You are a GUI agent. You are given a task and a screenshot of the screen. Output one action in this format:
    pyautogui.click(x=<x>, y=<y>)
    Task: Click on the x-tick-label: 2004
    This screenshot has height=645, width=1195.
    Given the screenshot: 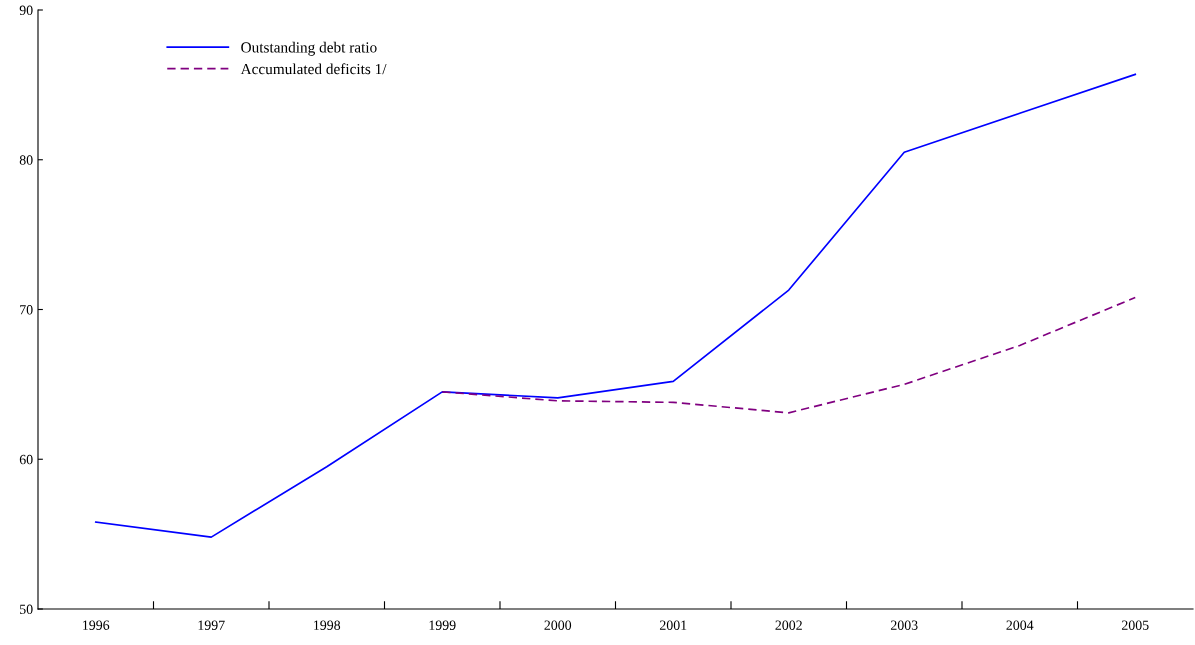 What is the action you would take?
    pyautogui.click(x=1020, y=625)
    